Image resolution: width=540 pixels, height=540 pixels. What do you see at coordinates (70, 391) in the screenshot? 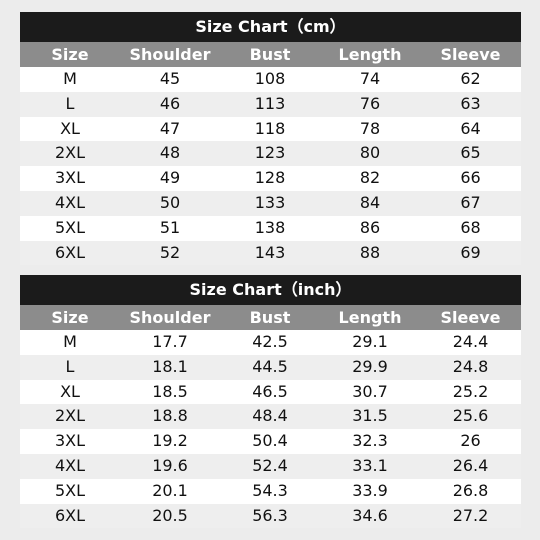
I see `cell-size: XL` at bounding box center [70, 391].